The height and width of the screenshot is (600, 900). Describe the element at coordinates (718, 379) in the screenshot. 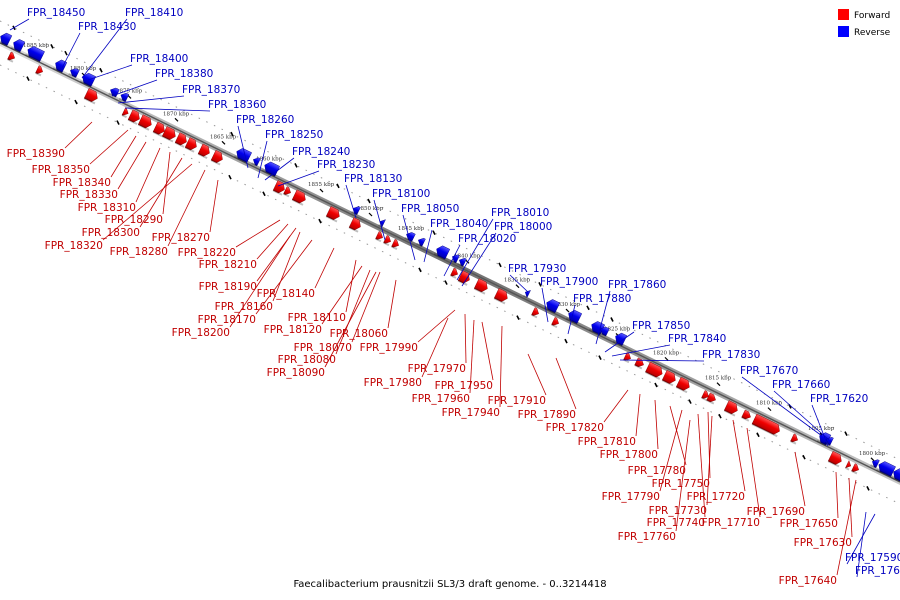

I see `ruler-tick-label: 1815 kbp` at that location.